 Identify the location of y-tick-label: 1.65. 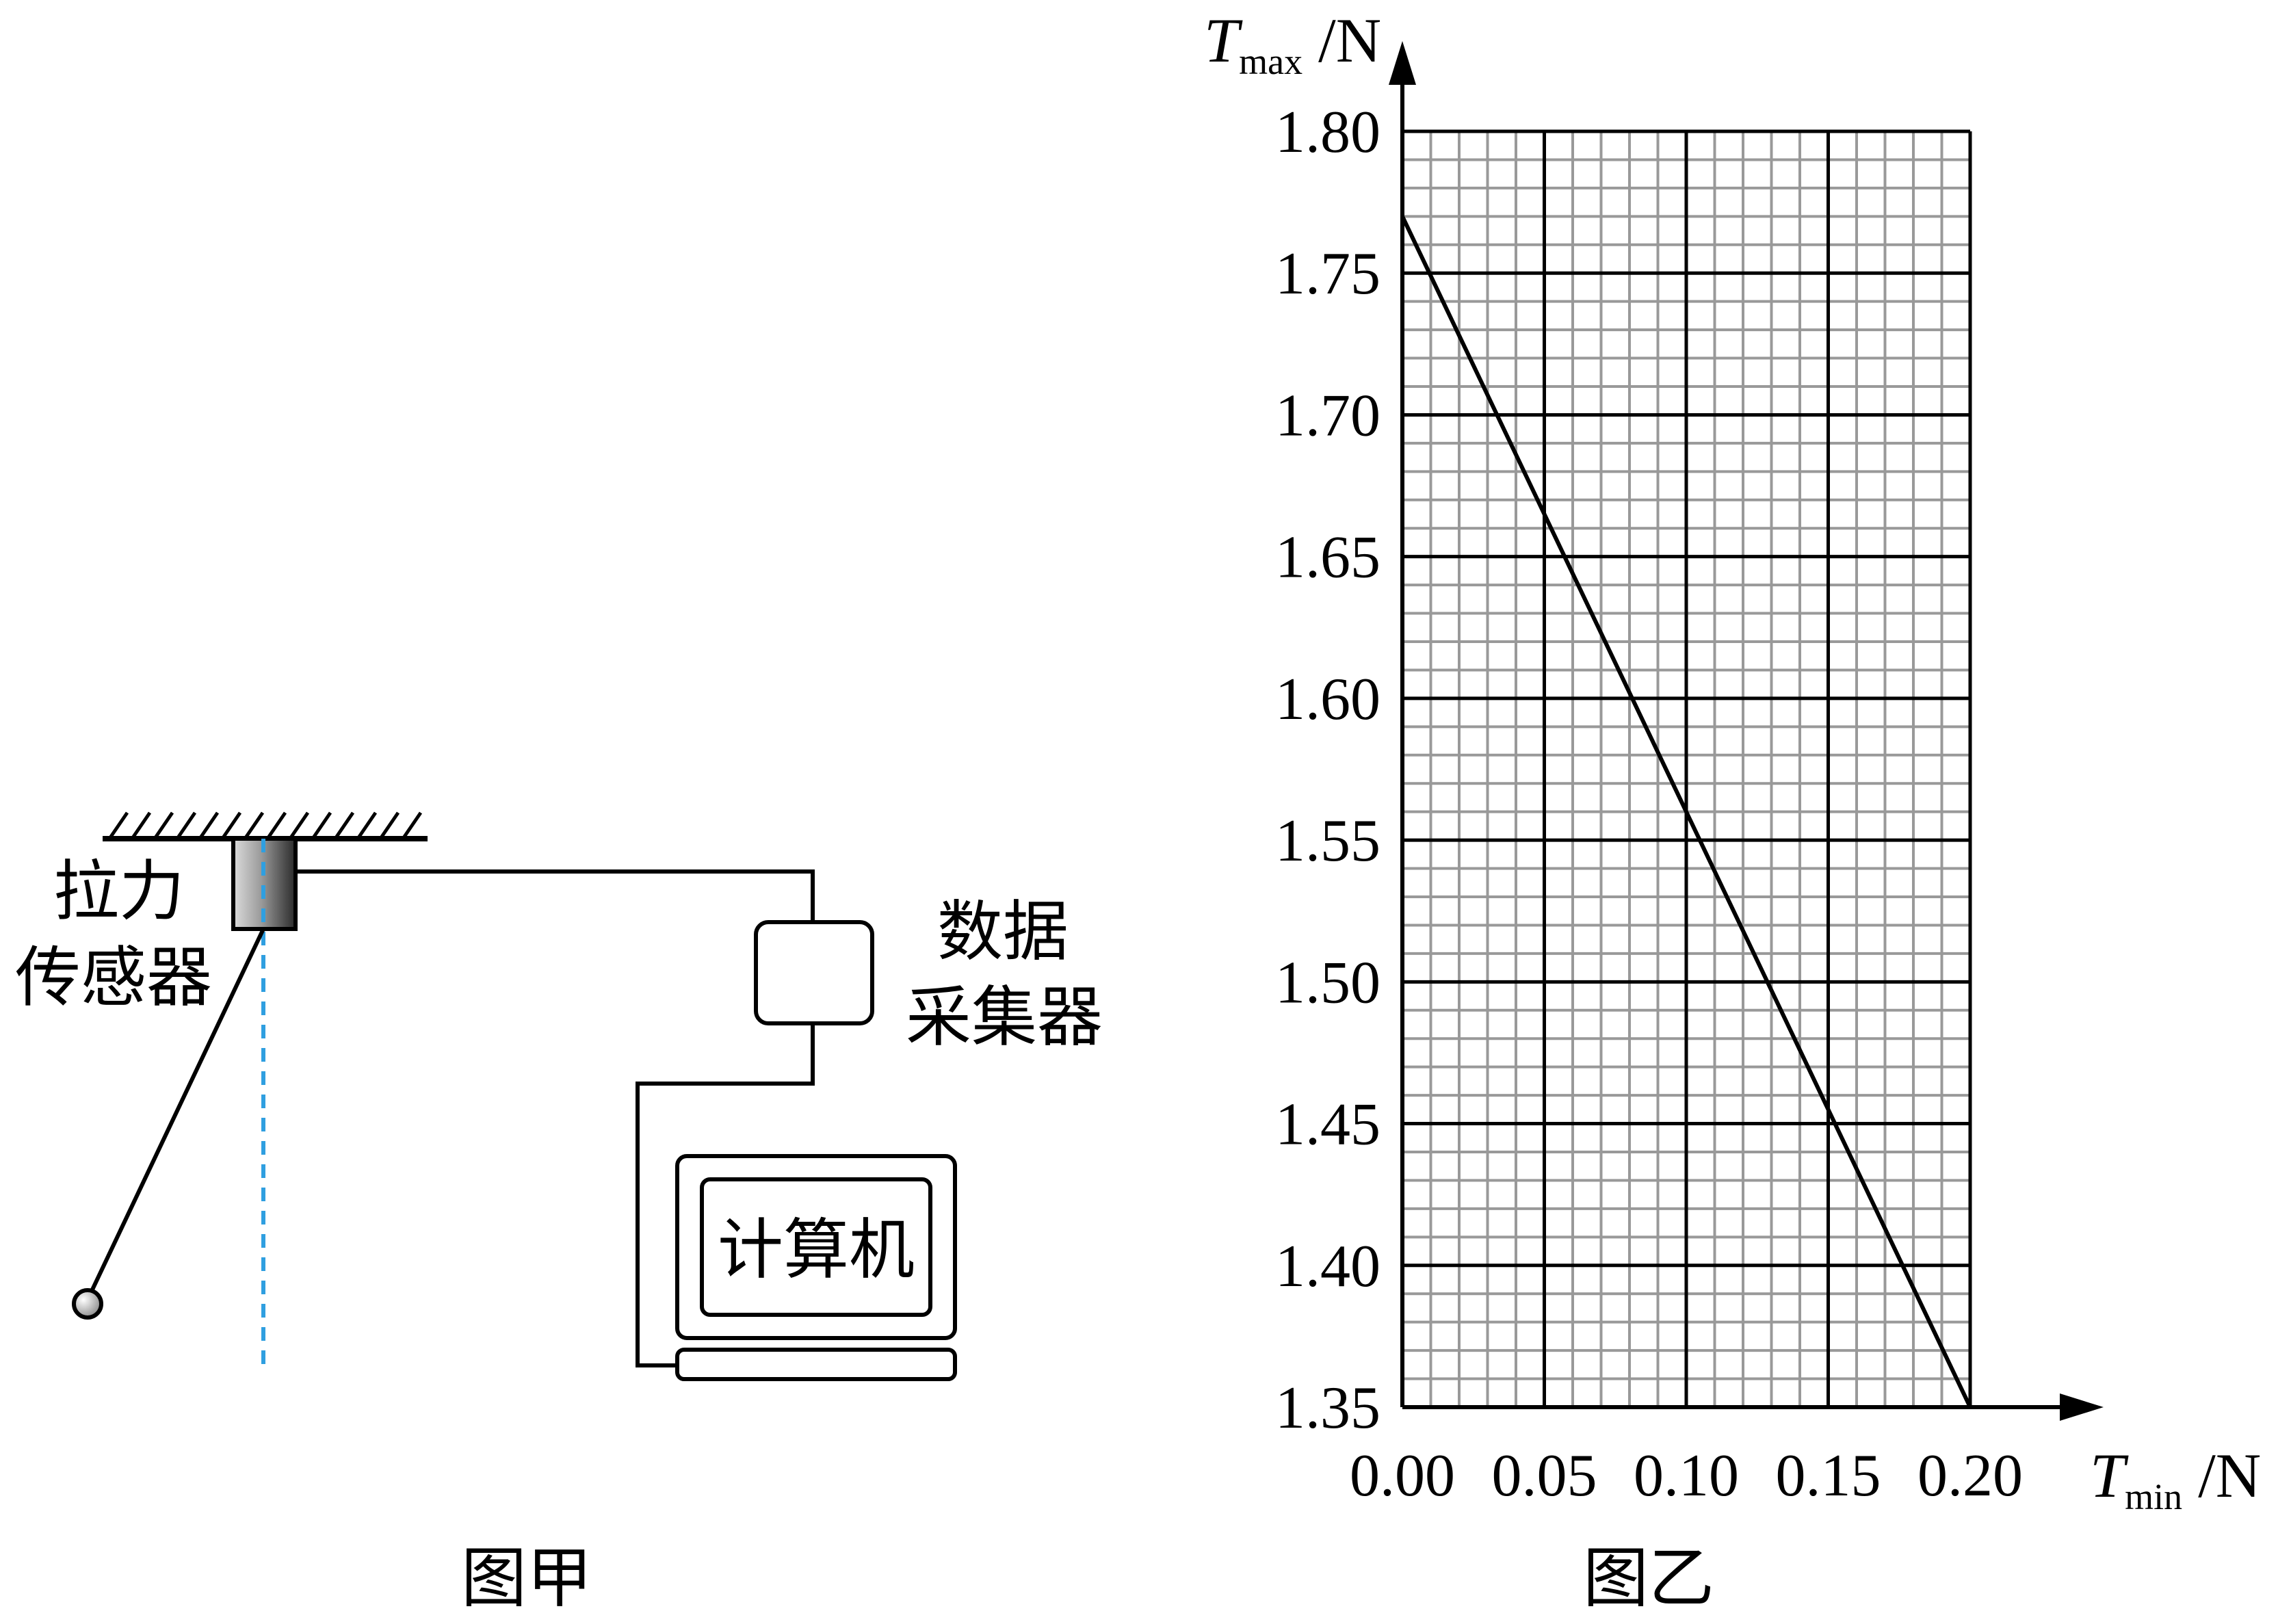
(1327, 558).